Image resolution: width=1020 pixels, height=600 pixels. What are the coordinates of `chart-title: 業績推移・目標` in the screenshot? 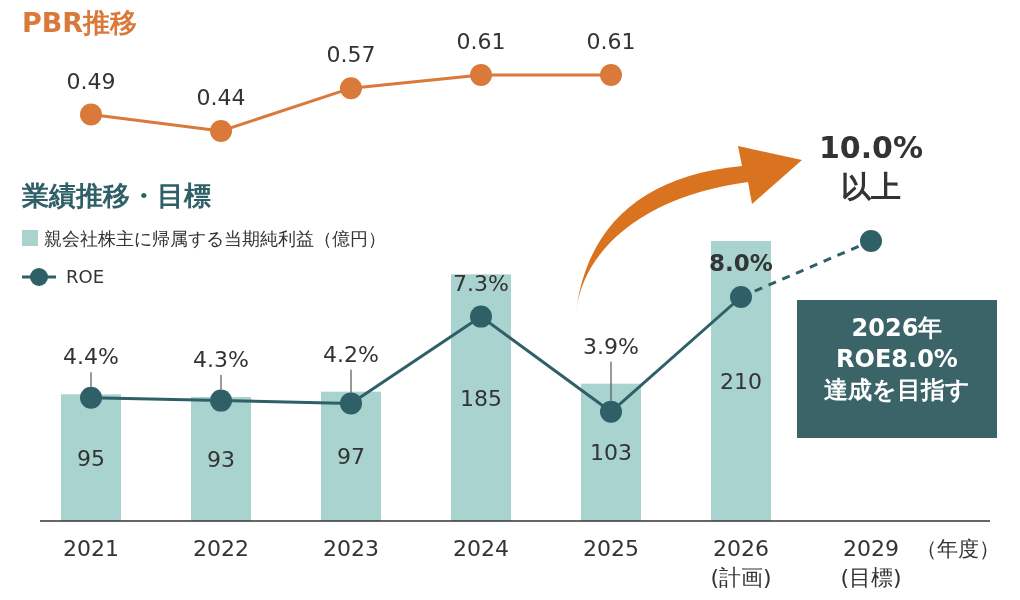 It's located at (116, 195).